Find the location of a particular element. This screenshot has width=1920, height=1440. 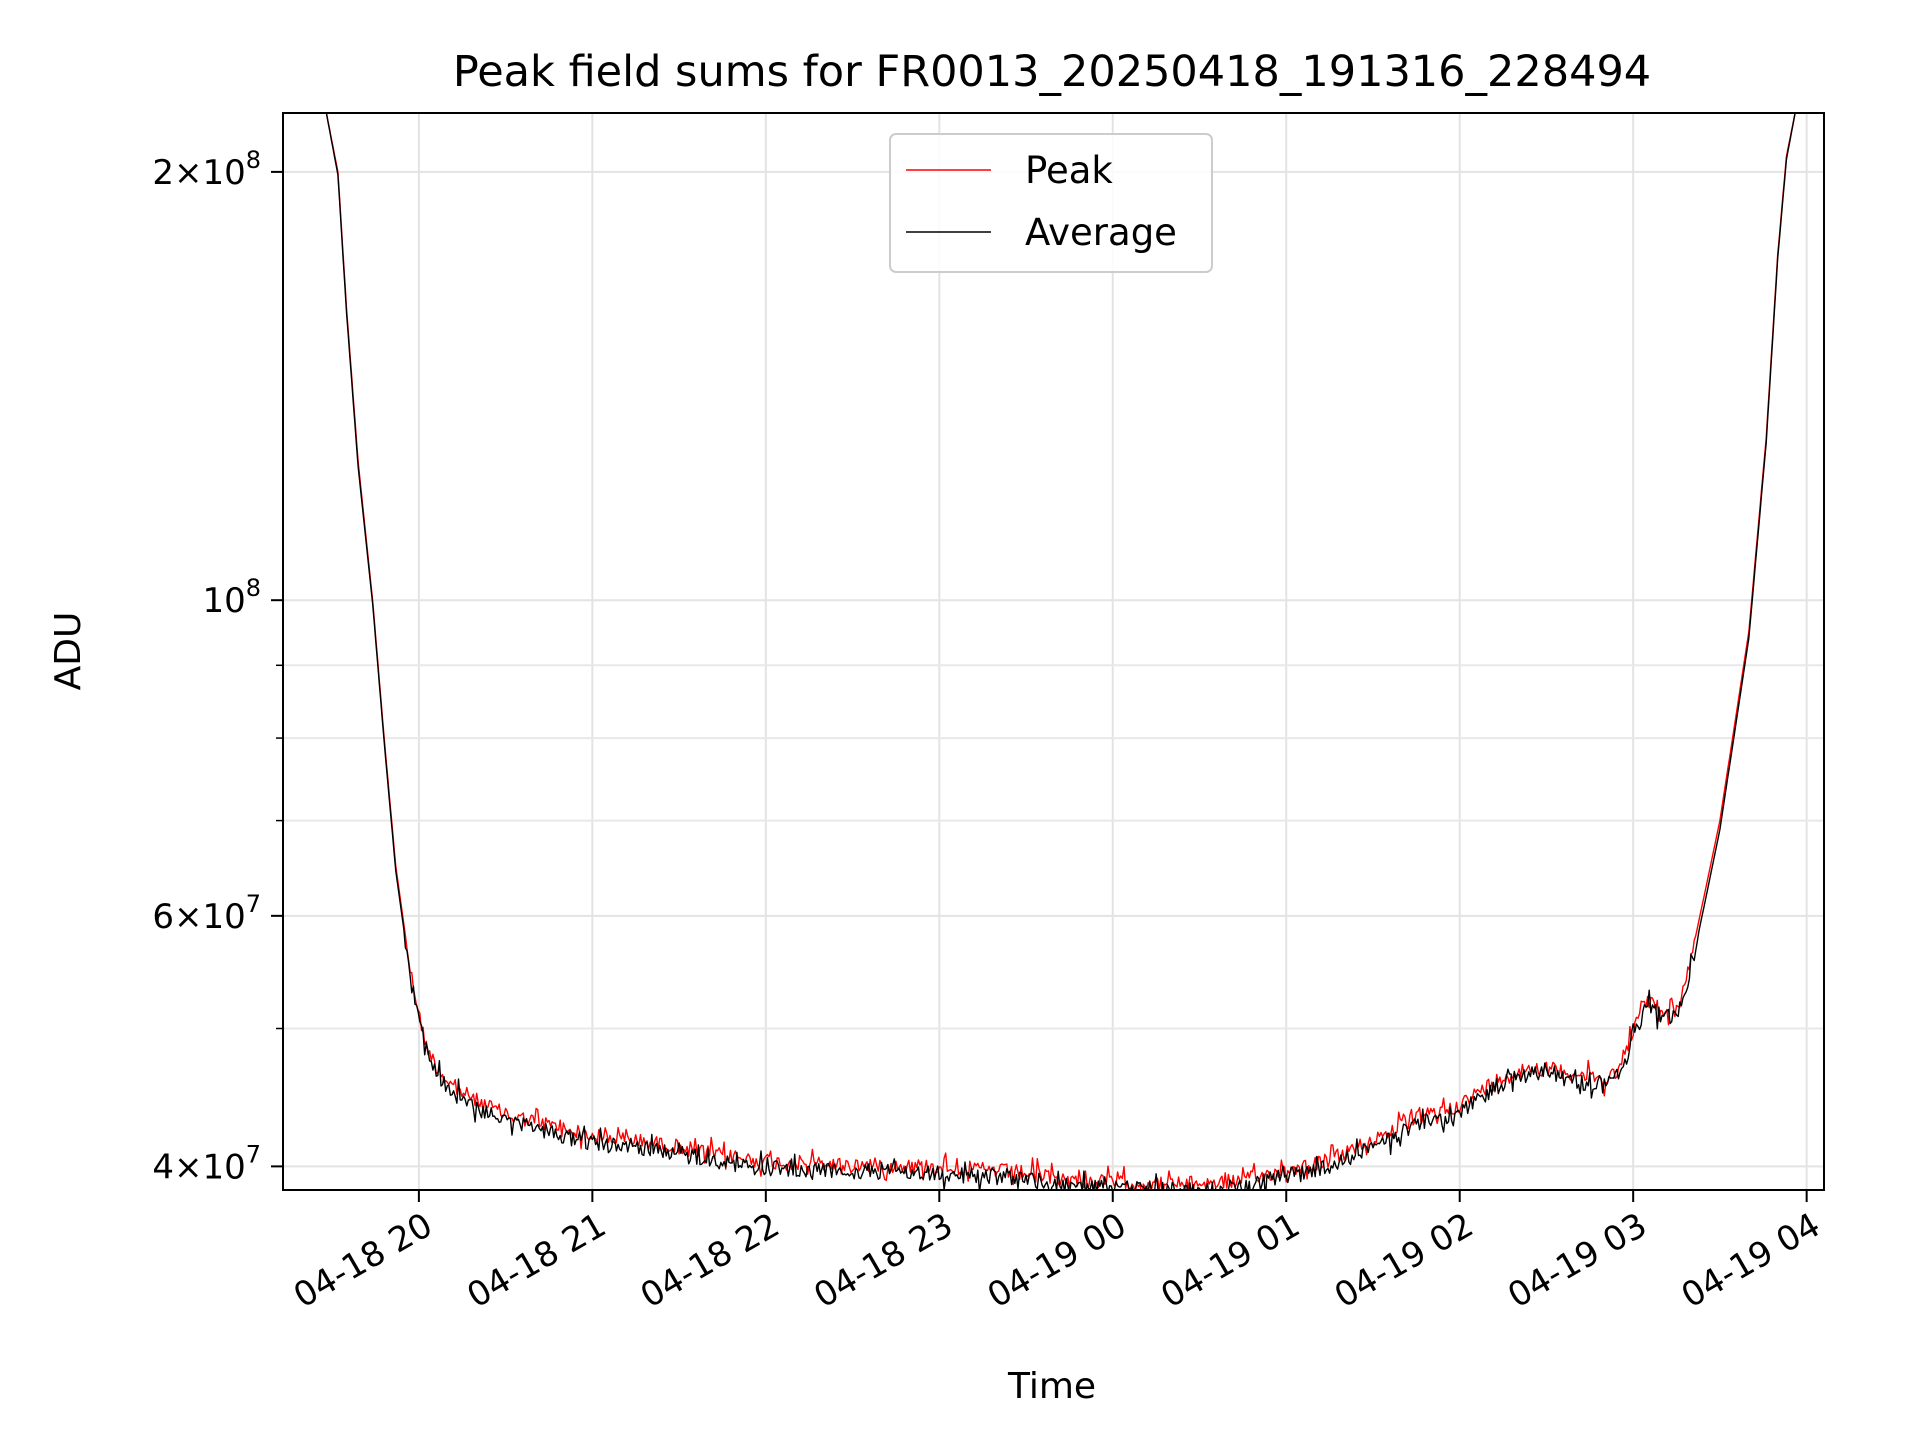

x-tick-label: 04-19 04 is located at coordinates (1751, 1260).